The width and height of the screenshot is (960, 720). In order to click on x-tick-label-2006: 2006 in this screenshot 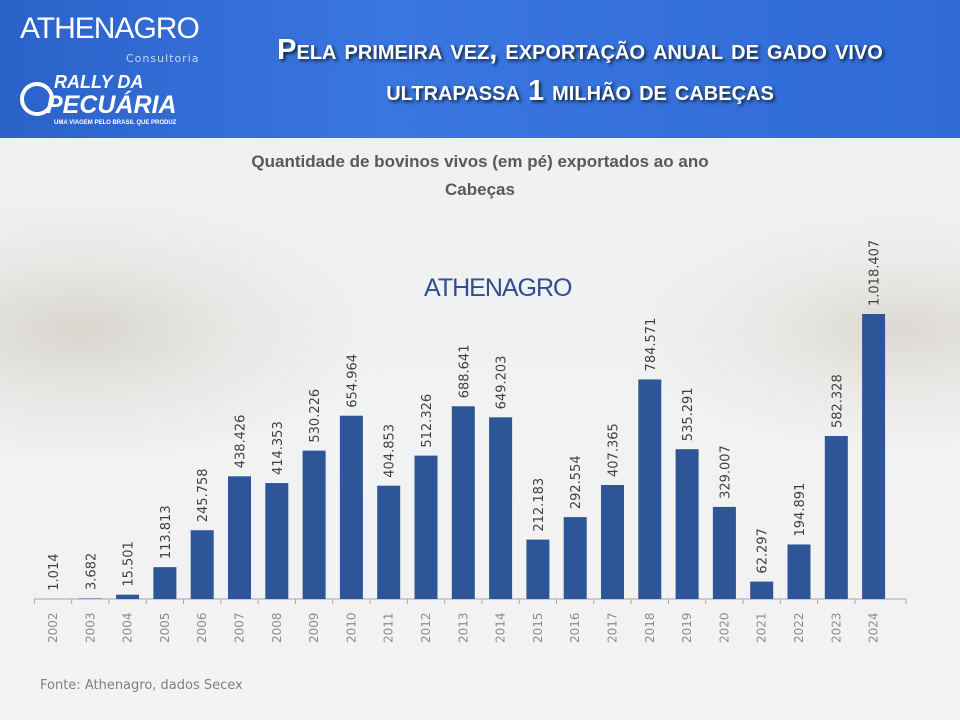, I will do `click(202, 627)`.